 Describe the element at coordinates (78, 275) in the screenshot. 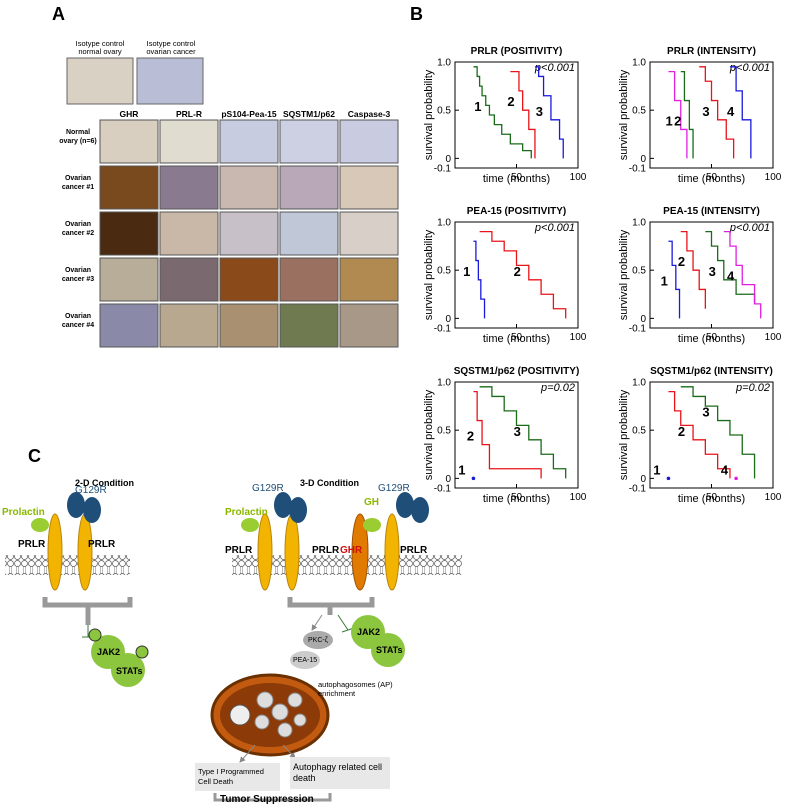

I see `row-label: Ovarian cancer #3` at that location.